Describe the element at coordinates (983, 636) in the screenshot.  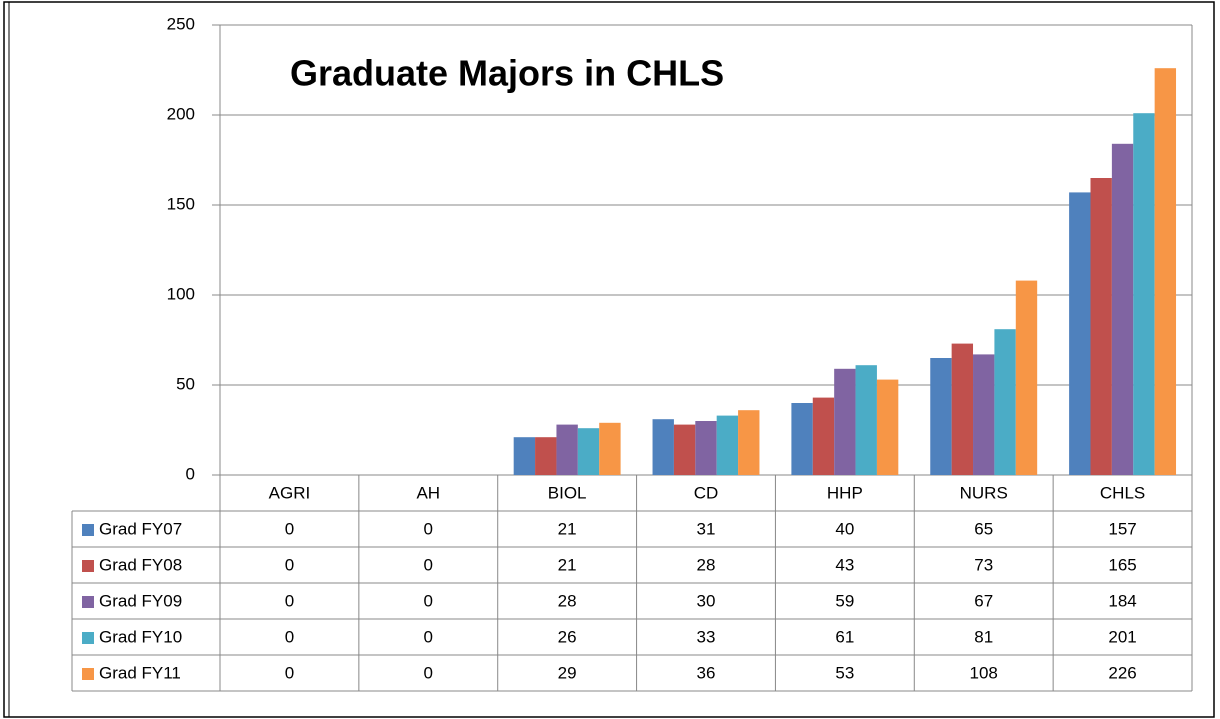
I see `table-value: 81` at that location.